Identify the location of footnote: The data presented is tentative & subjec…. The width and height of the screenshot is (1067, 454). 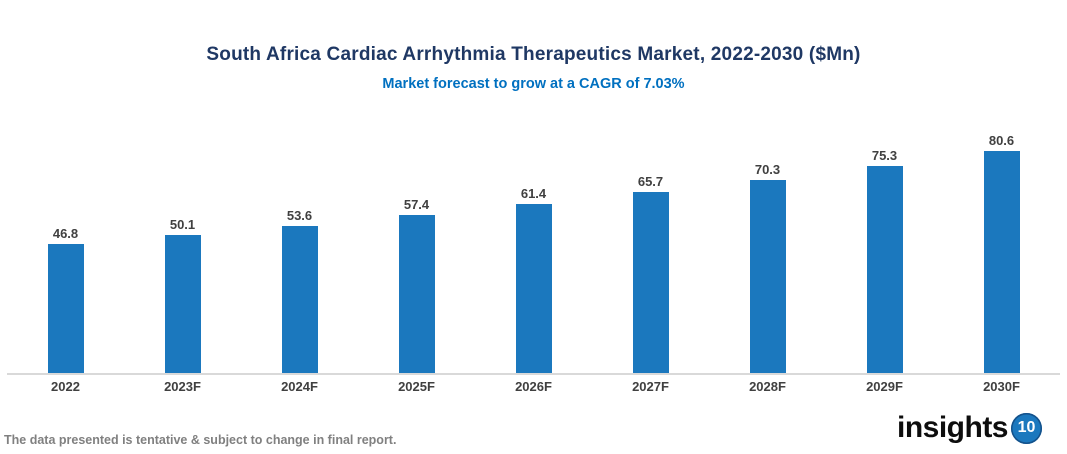
(200, 440).